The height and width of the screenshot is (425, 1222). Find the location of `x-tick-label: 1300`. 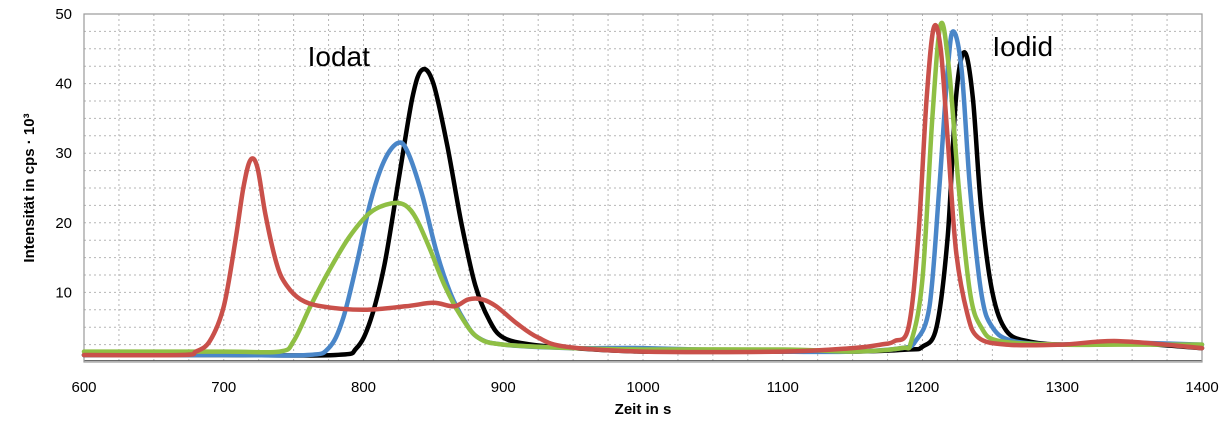

x-tick-label: 1300 is located at coordinates (1062, 387).